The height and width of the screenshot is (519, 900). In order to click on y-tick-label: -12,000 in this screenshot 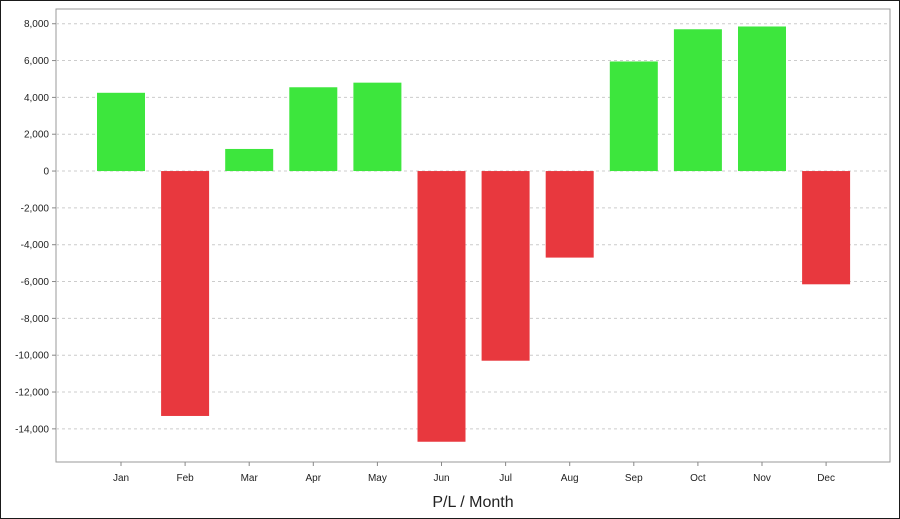, I will do `click(32, 393)`.